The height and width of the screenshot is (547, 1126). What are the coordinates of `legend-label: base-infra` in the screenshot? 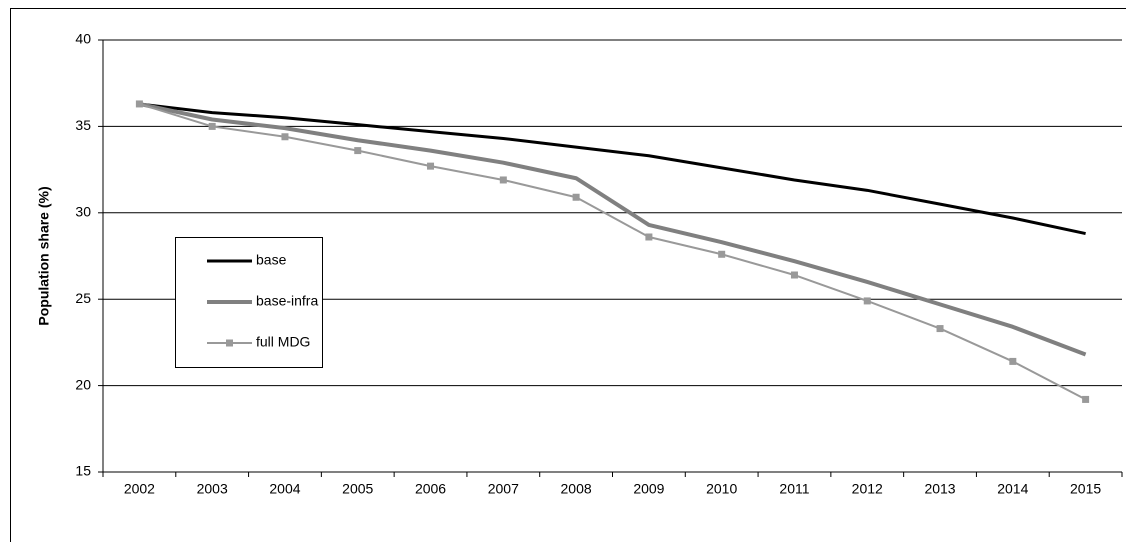 It's located at (287, 301).